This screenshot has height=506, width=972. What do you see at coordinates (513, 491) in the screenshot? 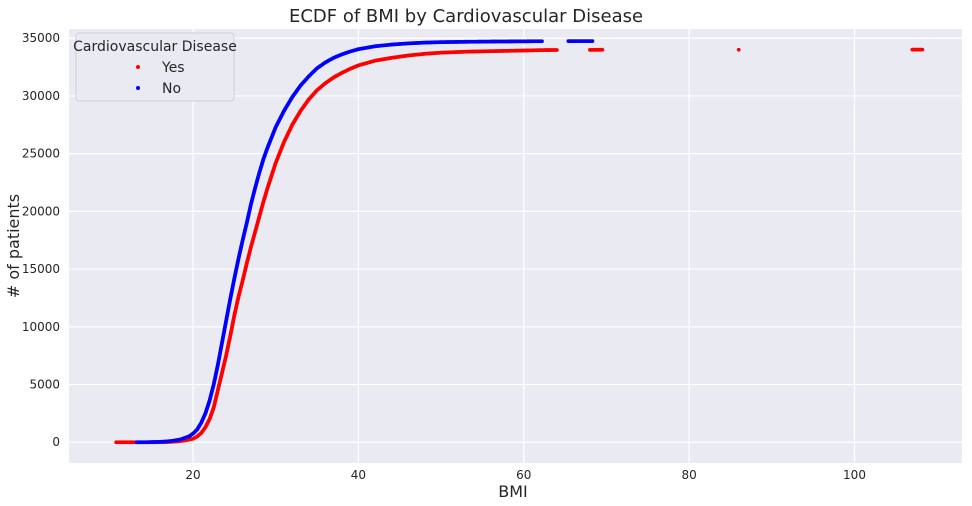
I see `x-axis-label: BMI` at bounding box center [513, 491].